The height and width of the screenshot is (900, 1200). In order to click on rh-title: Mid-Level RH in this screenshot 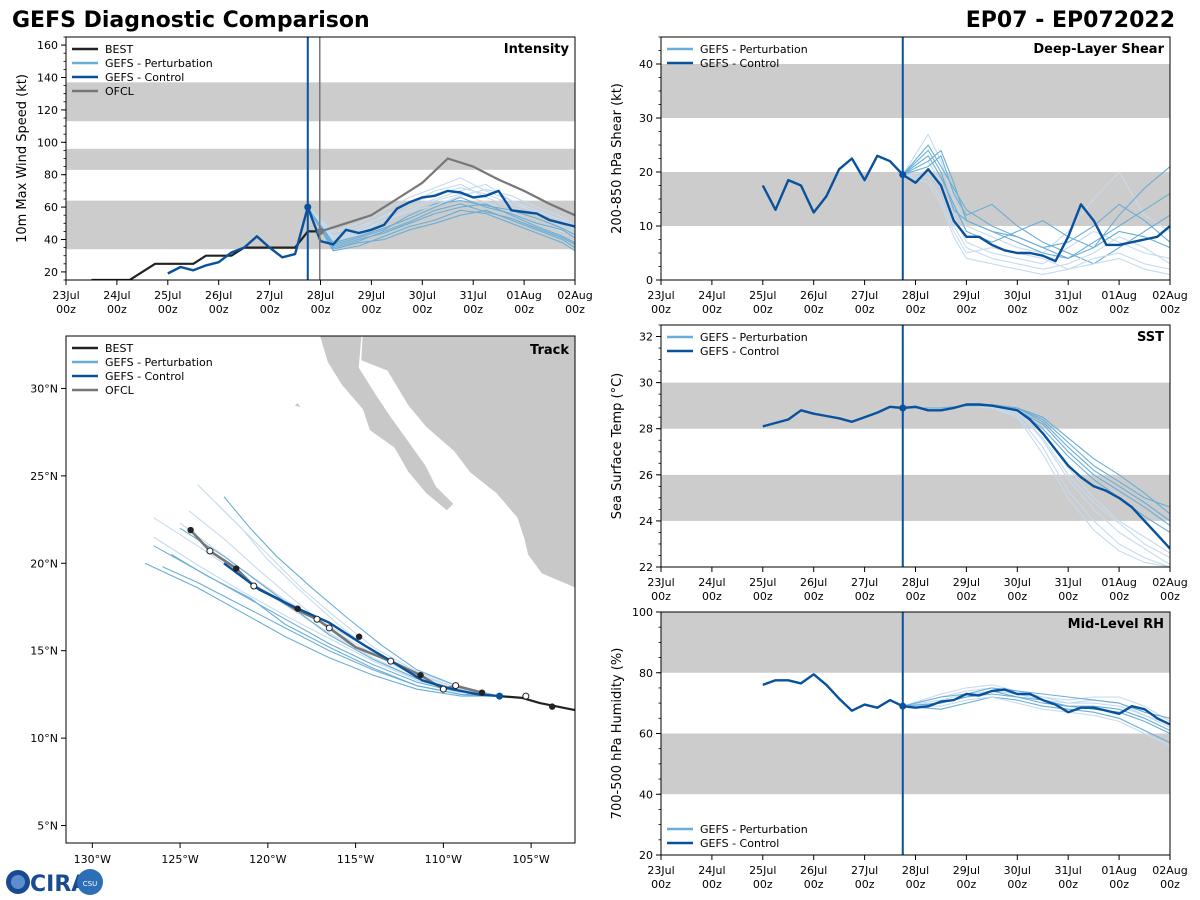, I will do `click(1116, 624)`.